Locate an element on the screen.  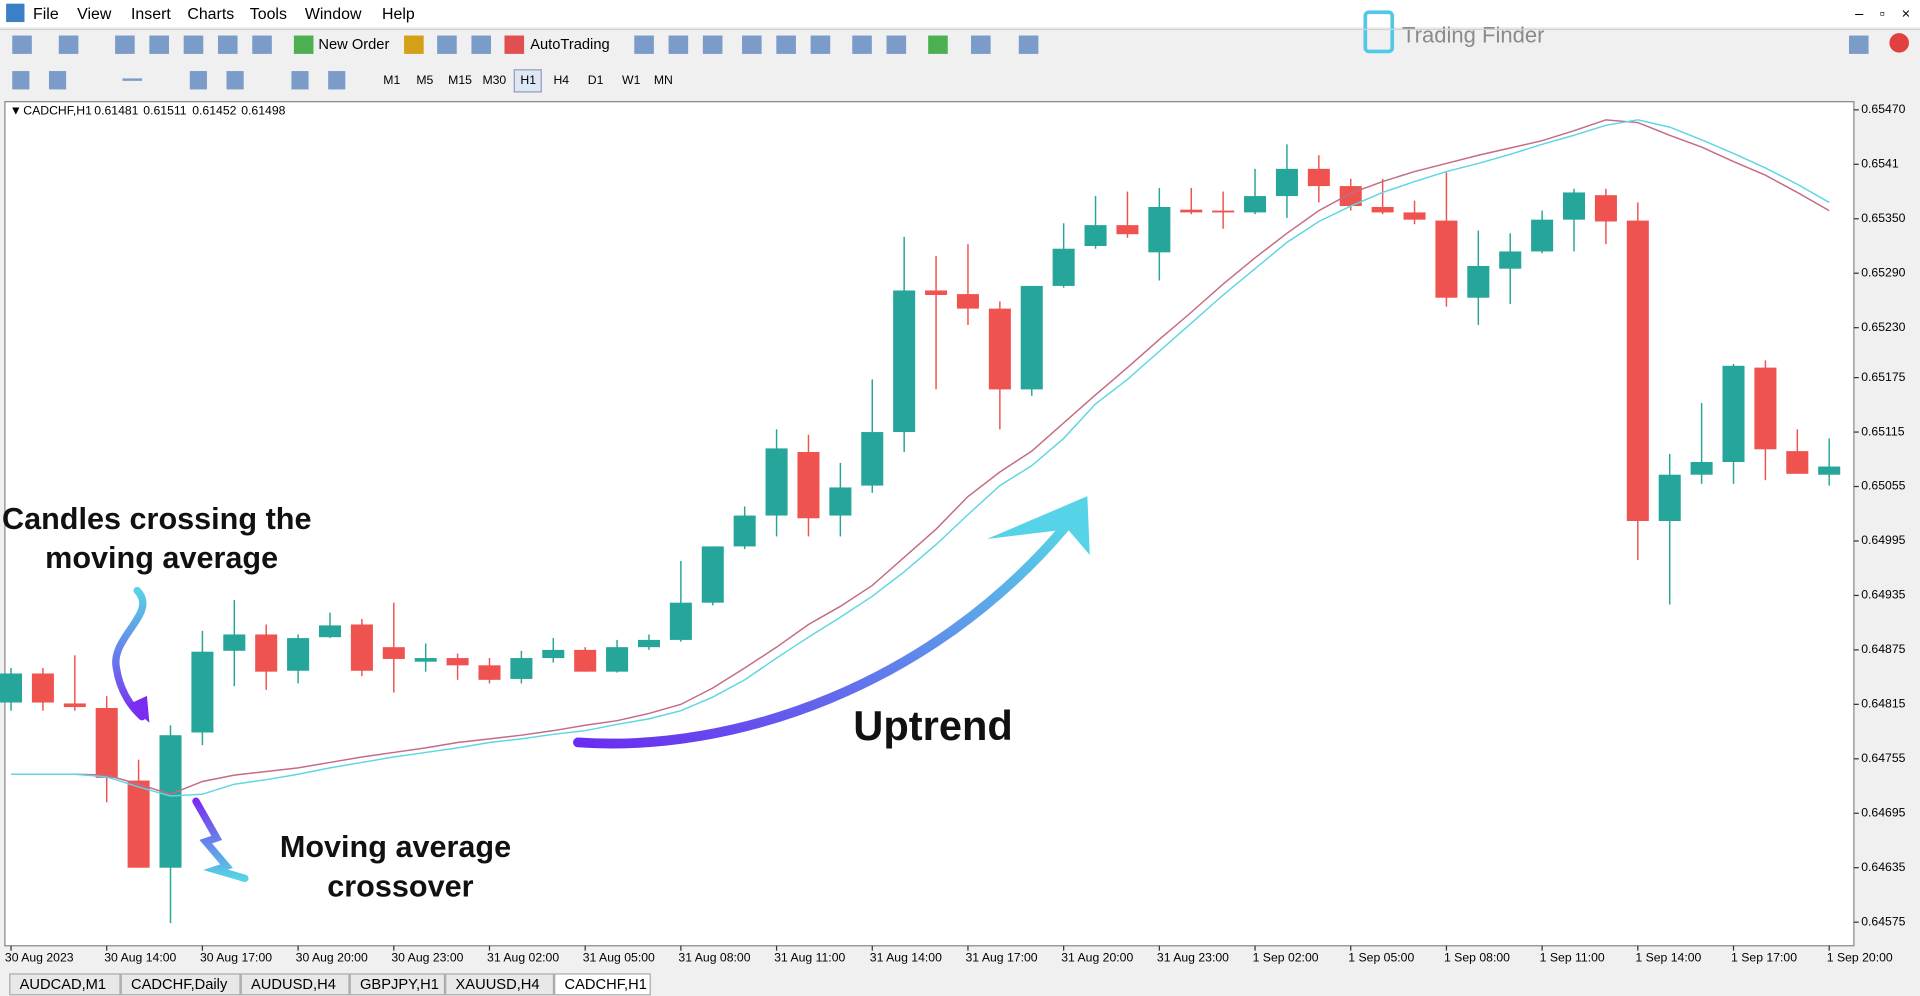
x-tick-label: 31 Aug 23:00 is located at coordinates (1193, 957).